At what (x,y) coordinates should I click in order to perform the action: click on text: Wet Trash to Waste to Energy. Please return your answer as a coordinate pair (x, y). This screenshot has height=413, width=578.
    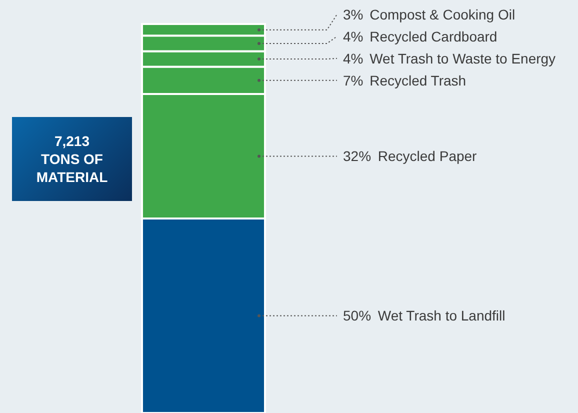
    Looking at the image, I should click on (463, 58).